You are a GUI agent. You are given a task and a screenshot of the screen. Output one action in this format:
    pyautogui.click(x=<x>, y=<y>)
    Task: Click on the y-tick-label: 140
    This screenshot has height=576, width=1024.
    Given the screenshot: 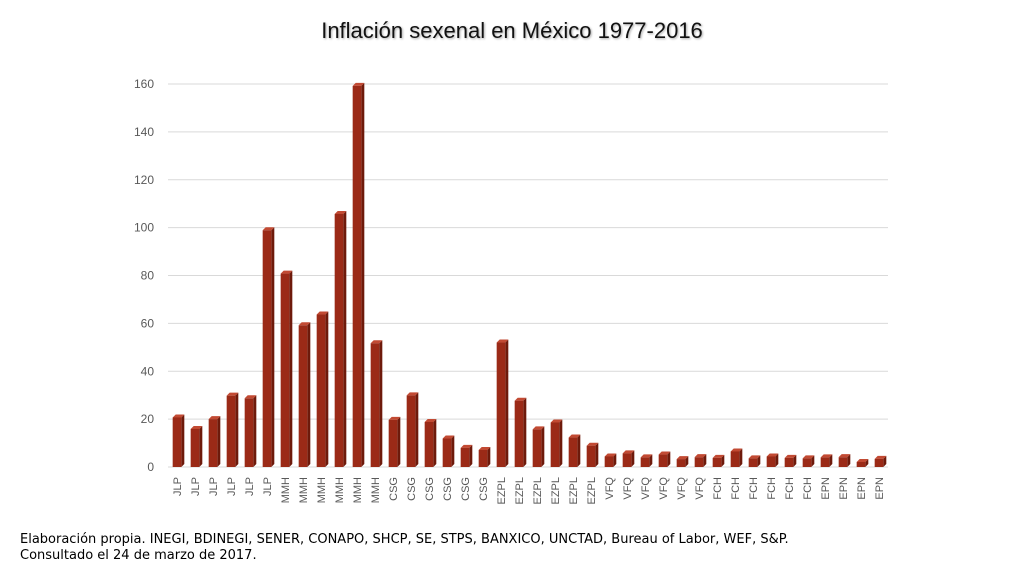 What is the action you would take?
    pyautogui.click(x=144, y=132)
    